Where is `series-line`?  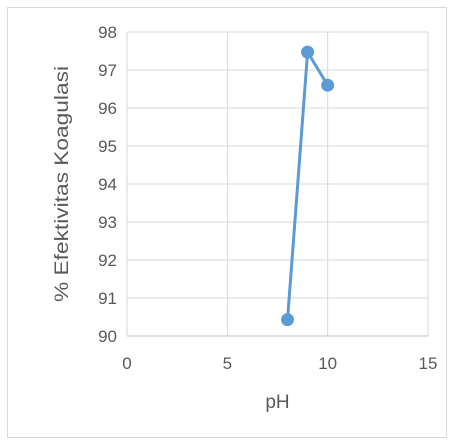 series-line is located at coordinates (307, 185).